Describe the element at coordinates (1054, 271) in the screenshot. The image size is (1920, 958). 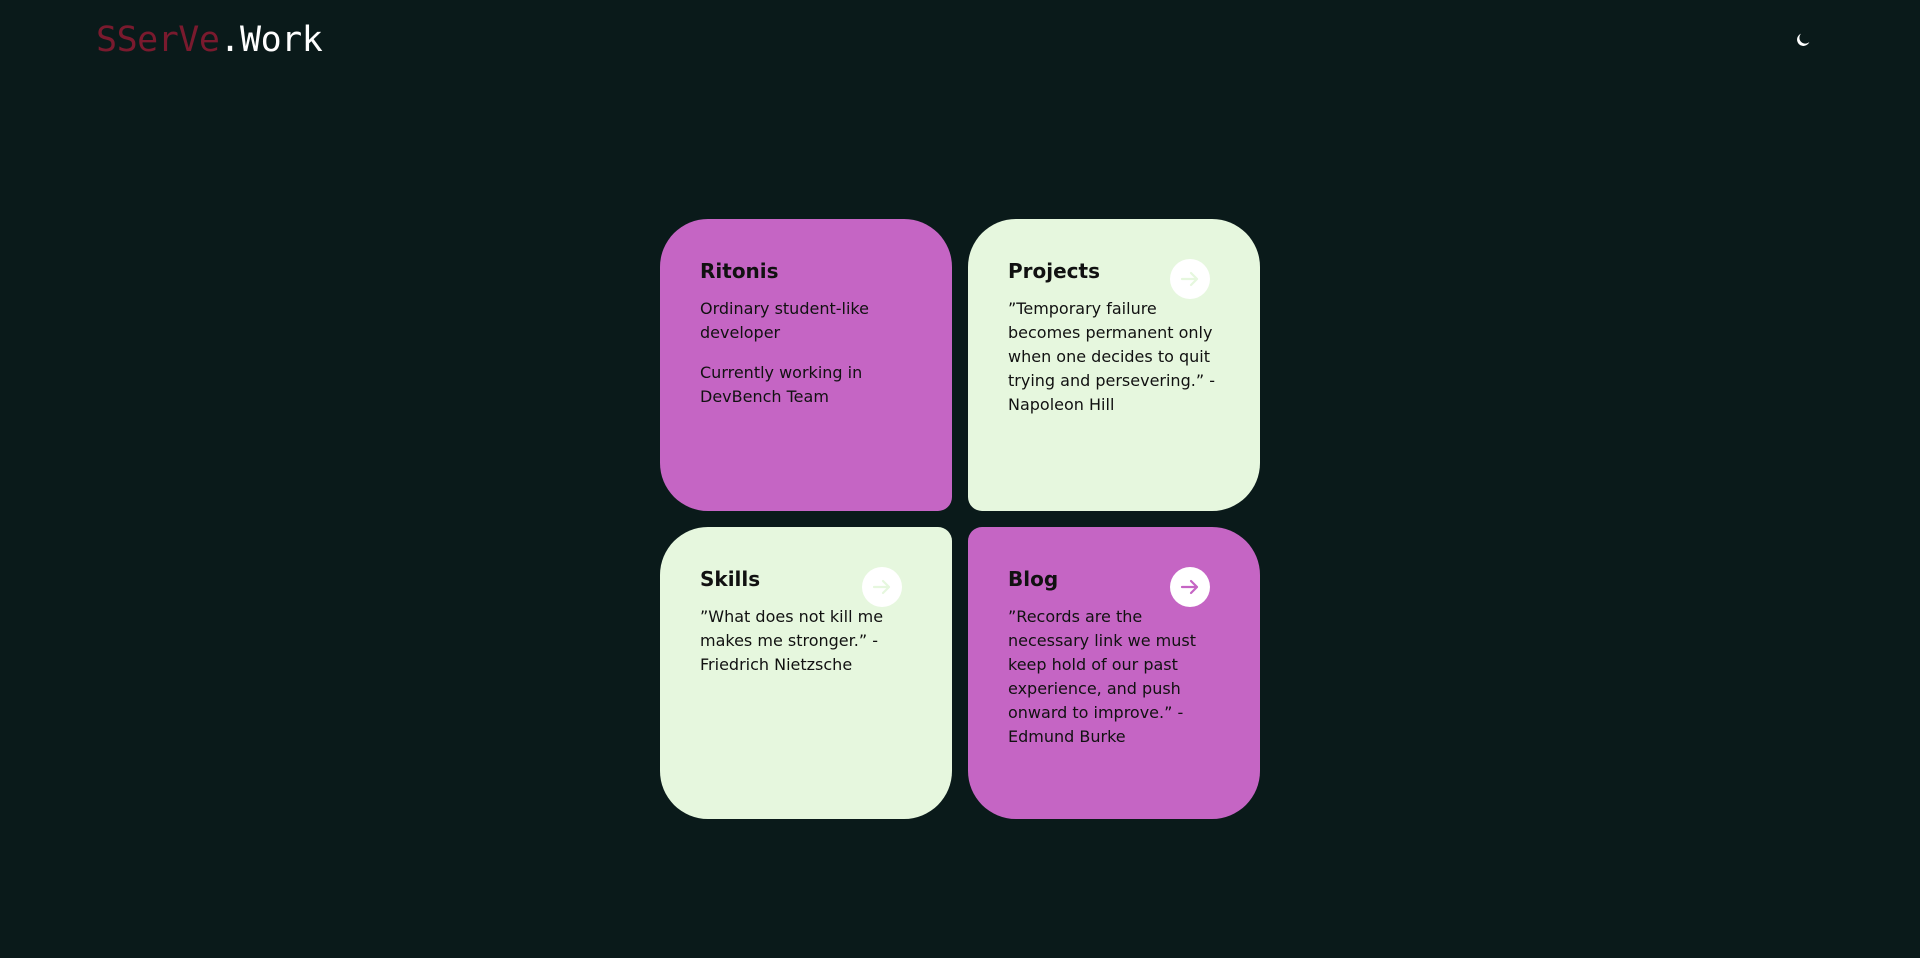
I see `card-title: Projects` at that location.